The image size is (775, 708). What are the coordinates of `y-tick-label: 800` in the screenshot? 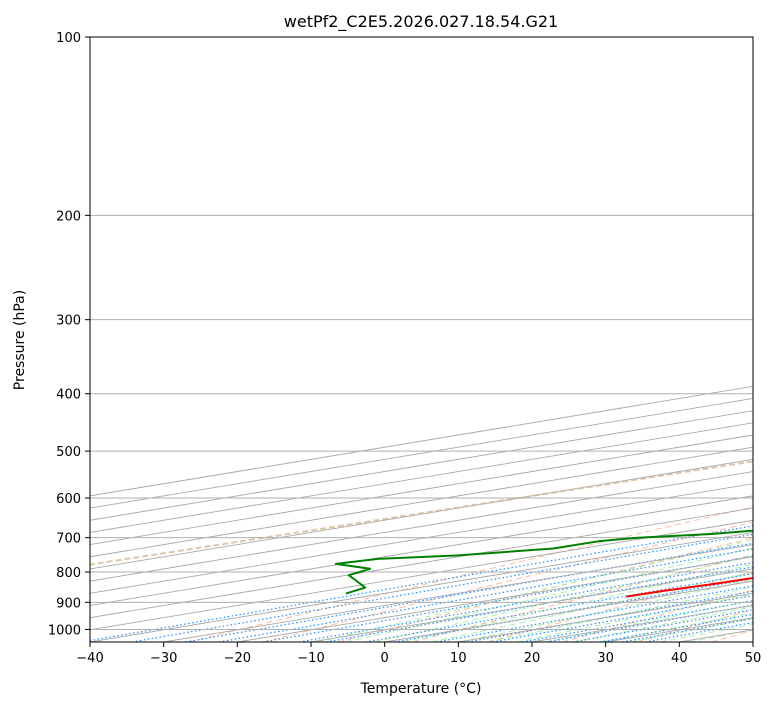 It's located at (68, 573).